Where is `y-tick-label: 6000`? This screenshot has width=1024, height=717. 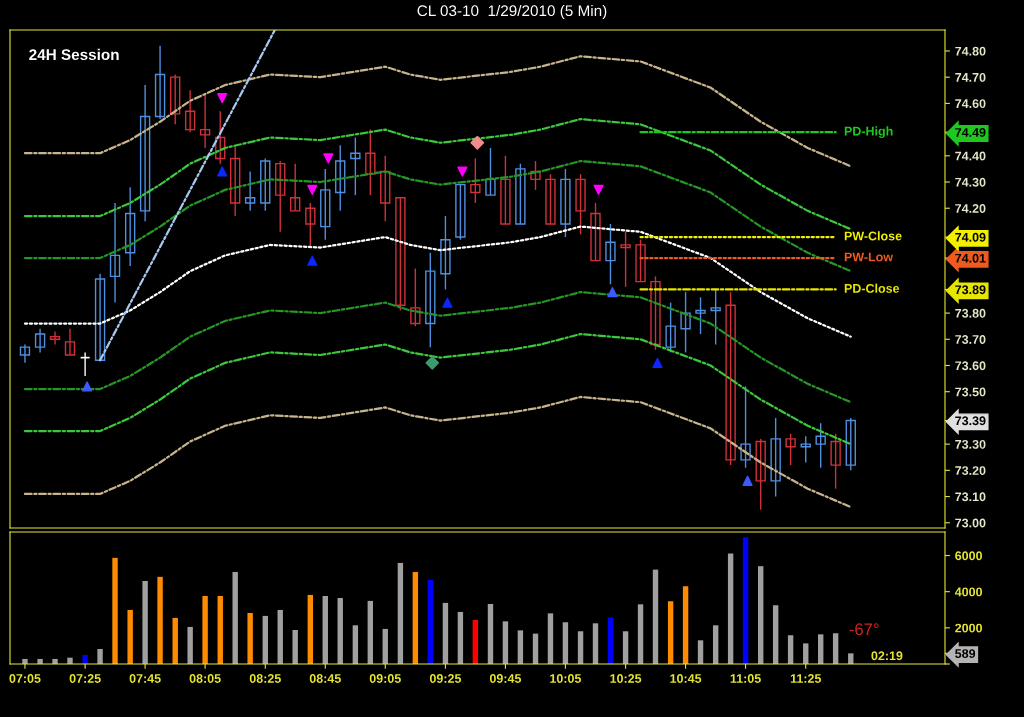 y-tick-label: 6000 is located at coordinates (969, 556).